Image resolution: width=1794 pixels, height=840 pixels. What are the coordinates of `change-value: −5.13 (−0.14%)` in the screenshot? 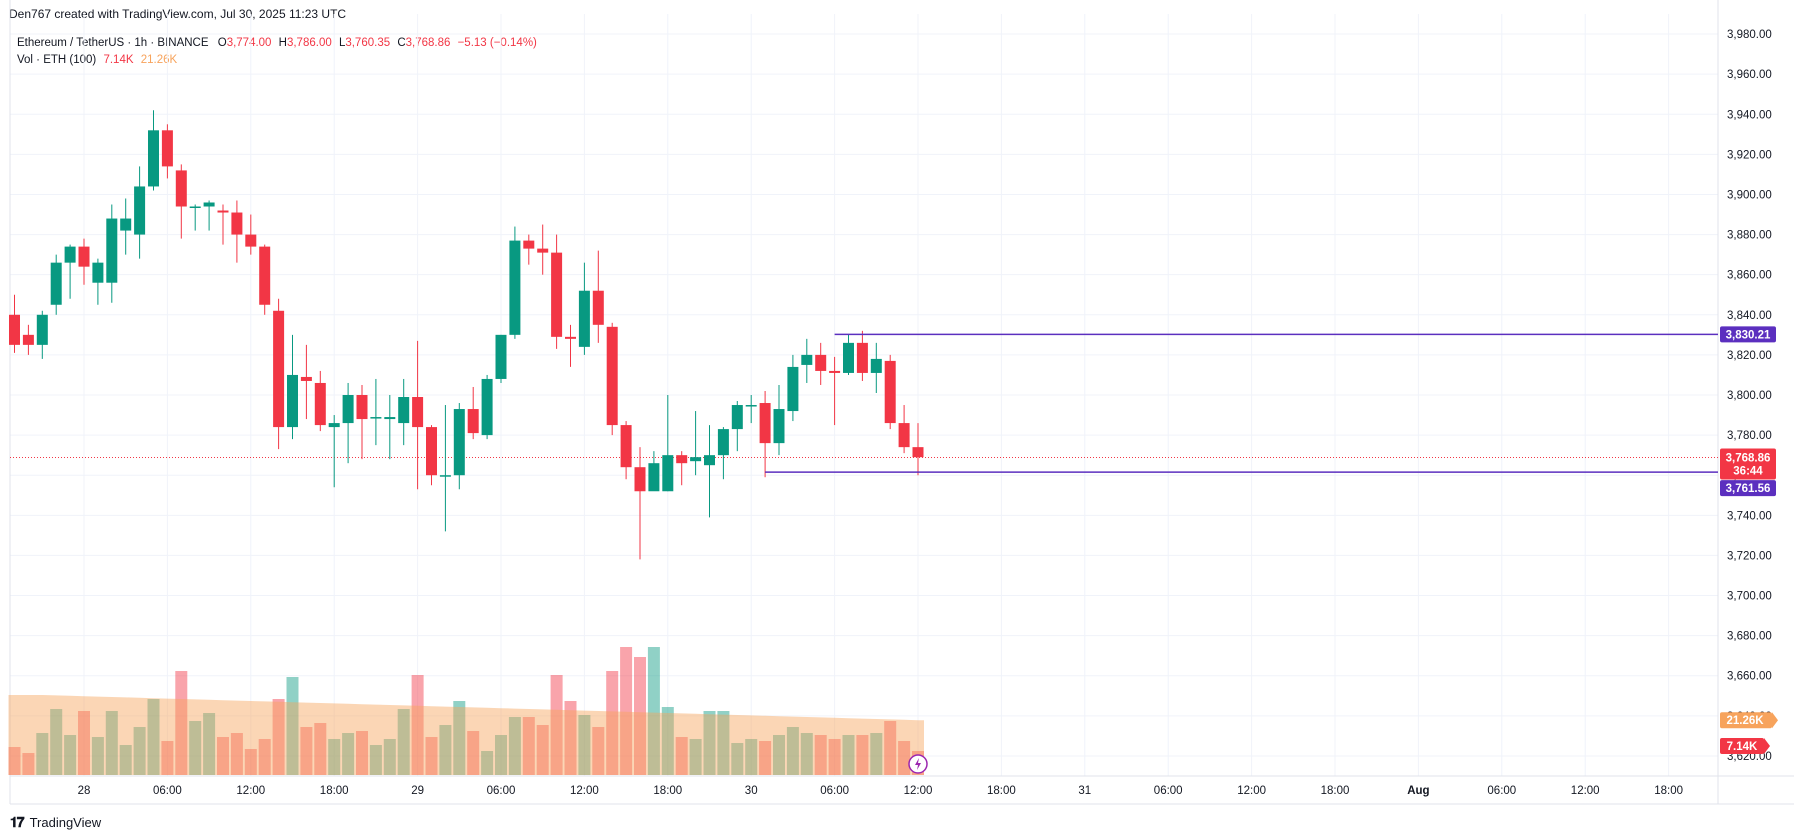 It's located at (497, 43).